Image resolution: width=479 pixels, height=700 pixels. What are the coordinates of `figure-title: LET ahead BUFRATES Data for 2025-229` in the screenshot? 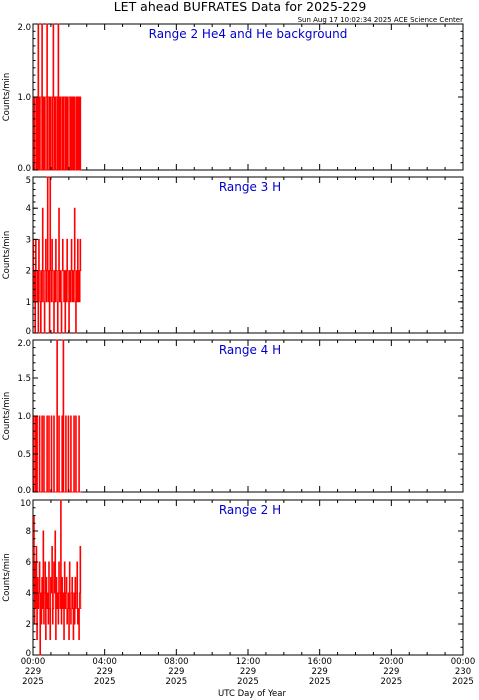 It's located at (240, 7).